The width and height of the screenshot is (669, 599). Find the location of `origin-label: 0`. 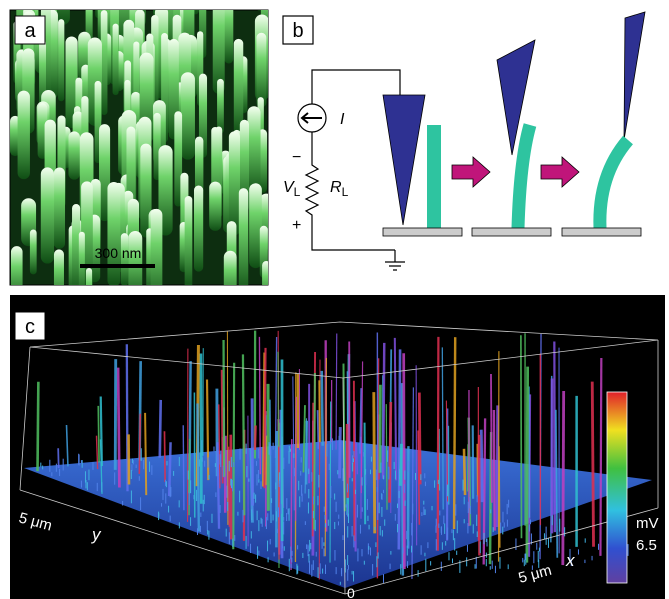

origin-label: 0 is located at coordinates (351, 592).